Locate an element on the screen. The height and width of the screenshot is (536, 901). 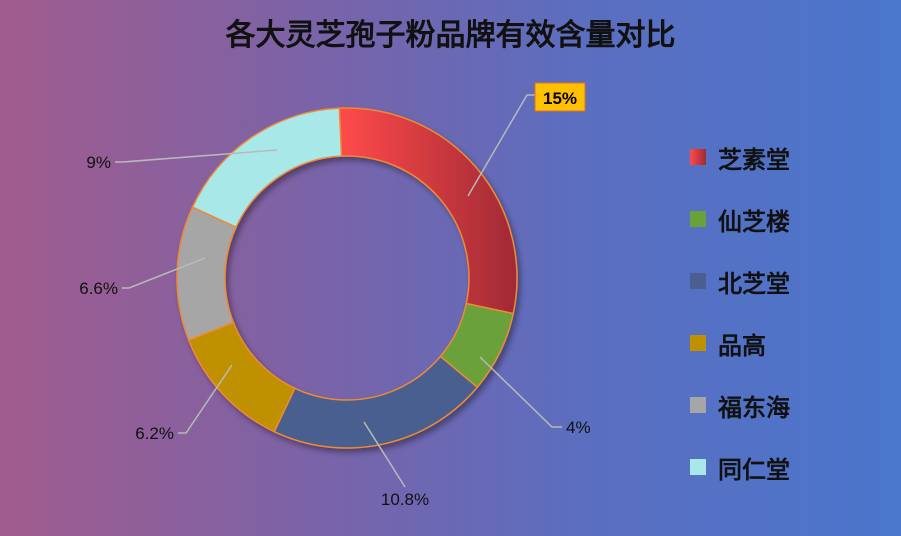
legend-label: 福东海 is located at coordinates (754, 407).